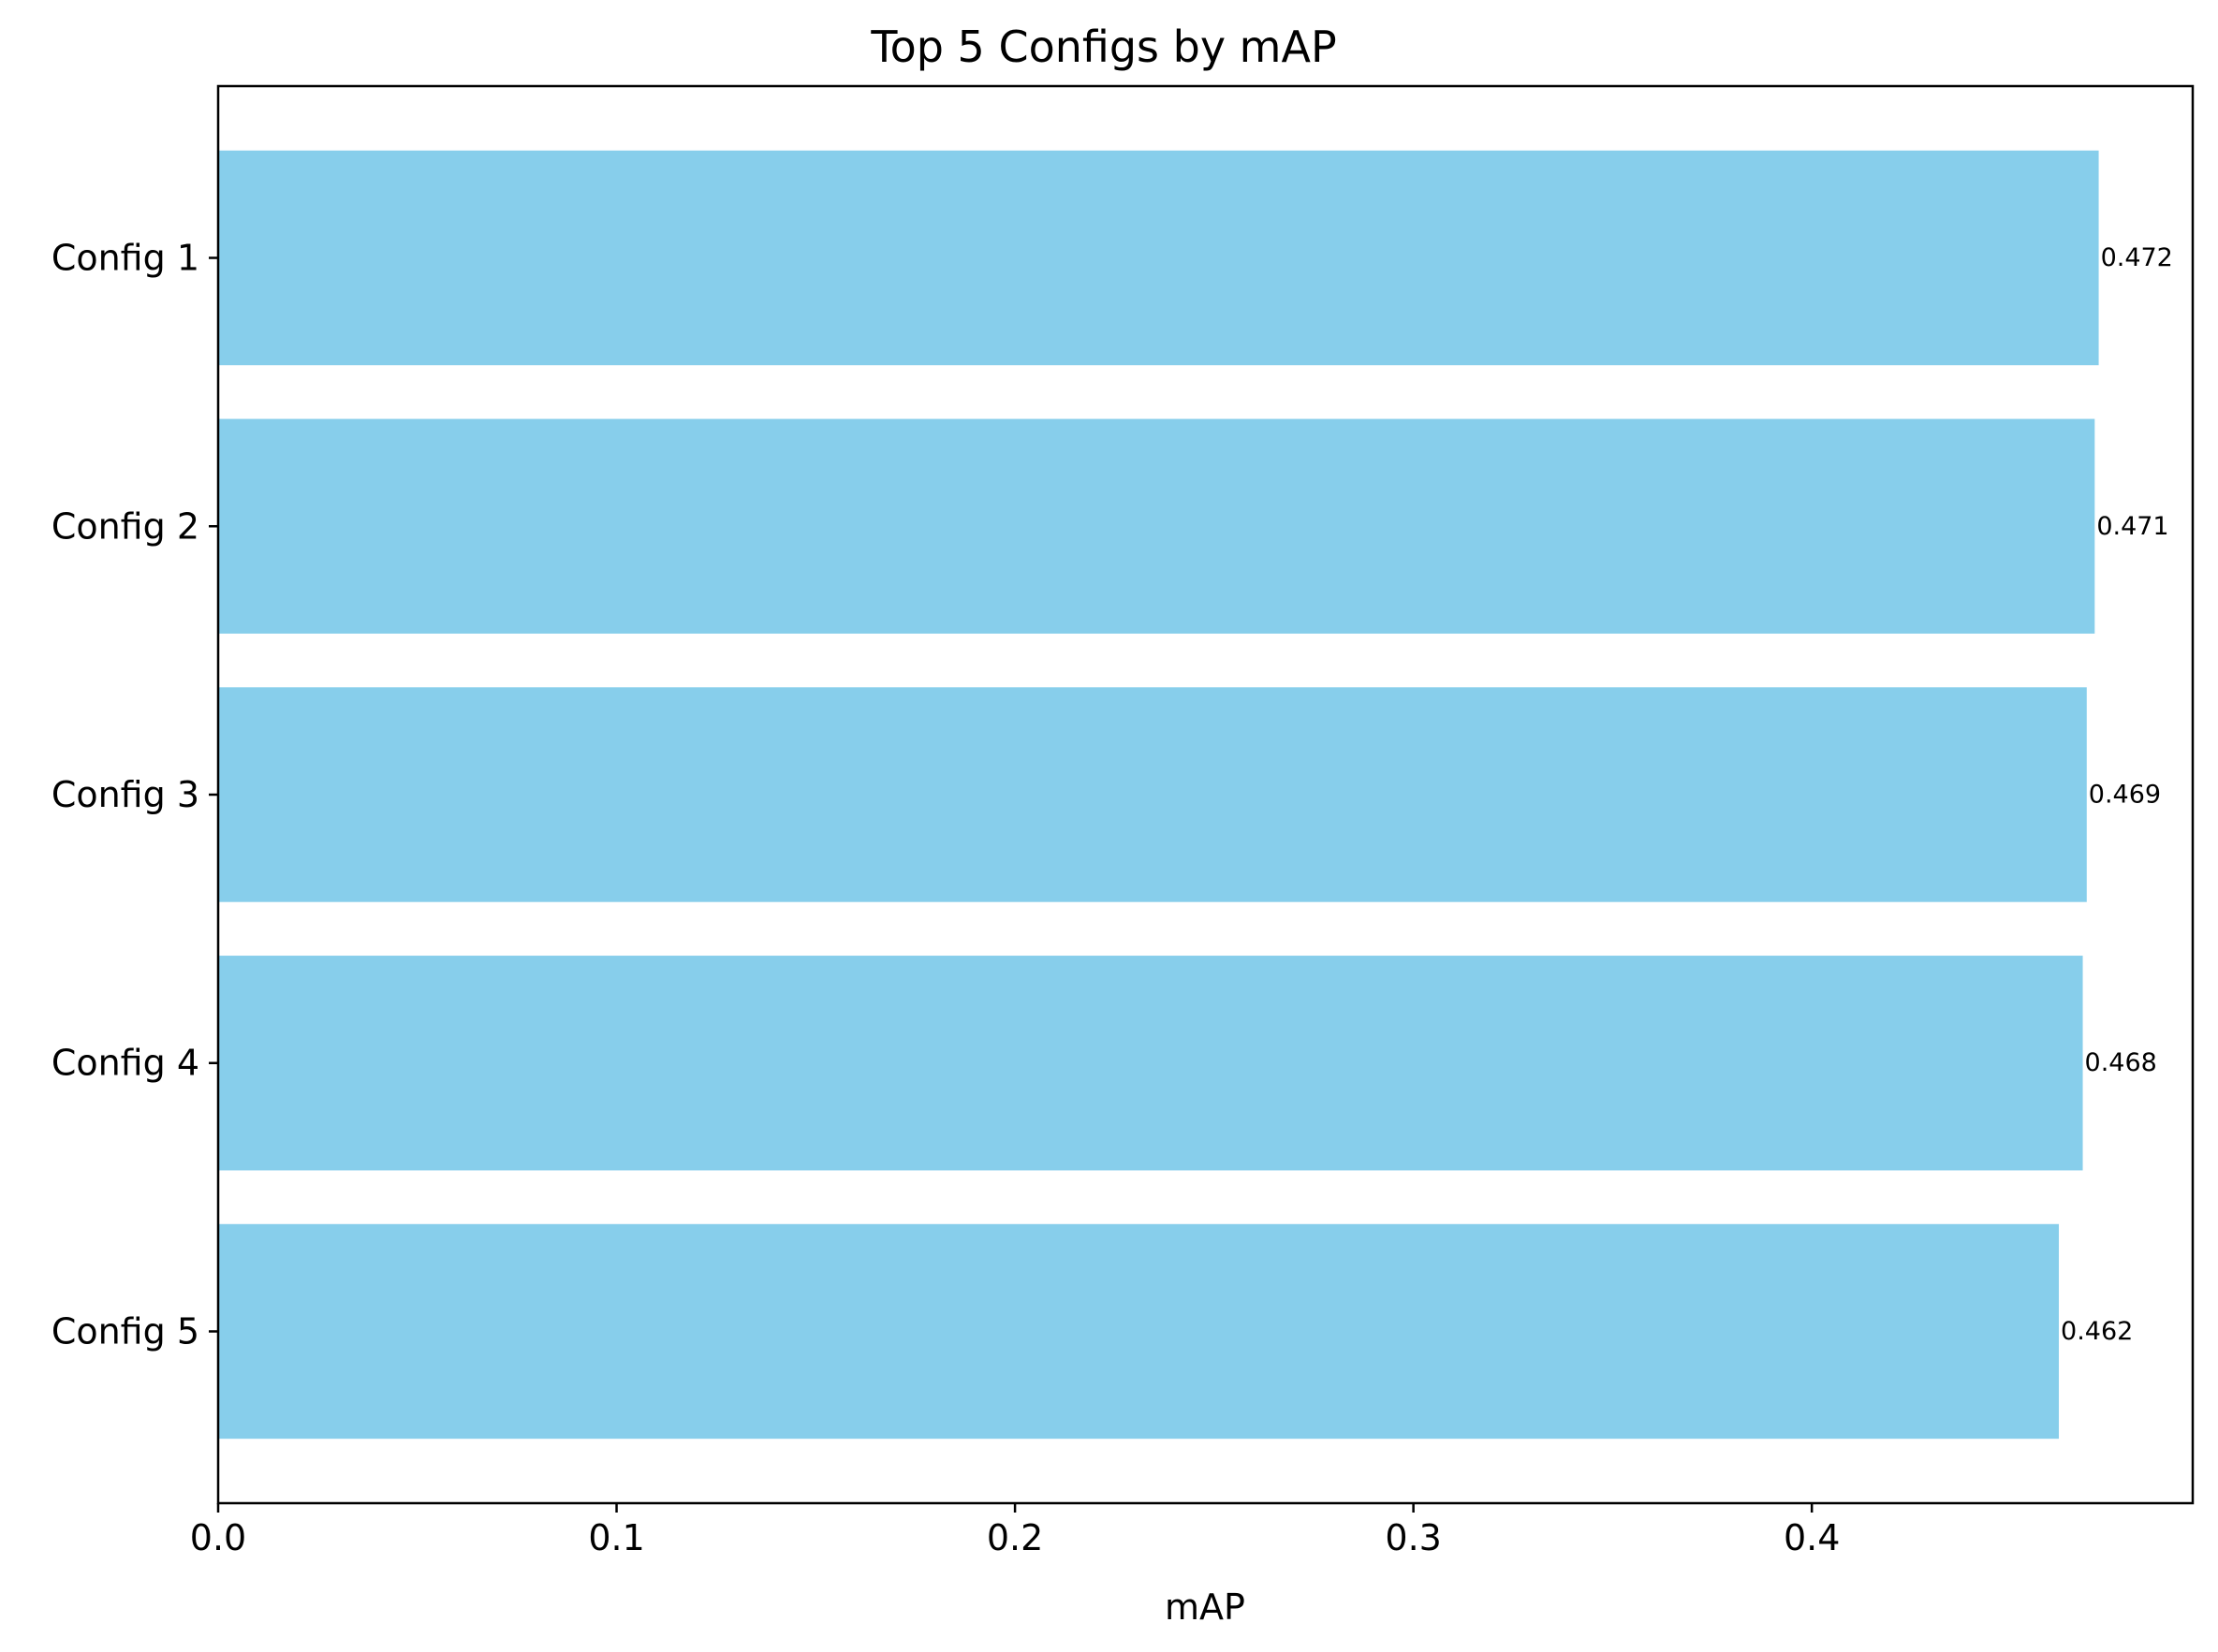 This screenshot has width=2218, height=1652. What do you see at coordinates (1812, 1538) in the screenshot?
I see `x-tick-label-4: 0.4` at bounding box center [1812, 1538].